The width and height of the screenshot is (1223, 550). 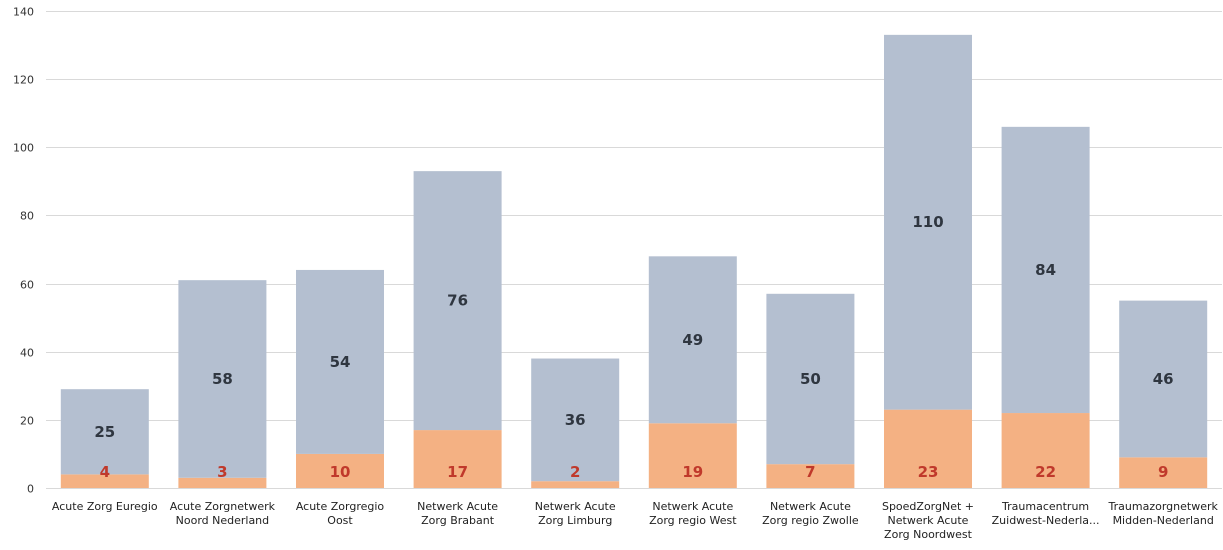 I want to click on y-axis: 0 20 40 60 80 100 120 140, so click(x=23, y=251).